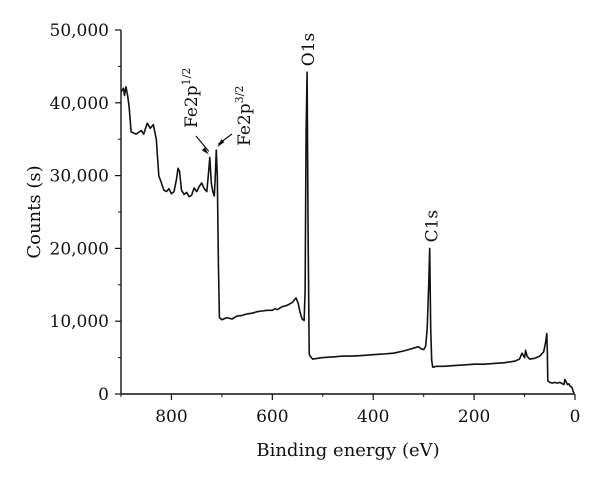 The height and width of the screenshot is (481, 600). What do you see at coordinates (34, 211) in the screenshot?
I see `y-axis-title: Counts (s)` at bounding box center [34, 211].